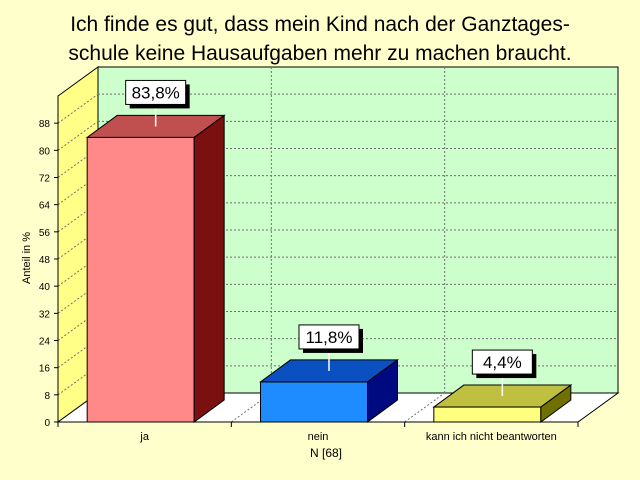 This screenshot has width=640, height=480. I want to click on category-label-1: ja, so click(144, 437).